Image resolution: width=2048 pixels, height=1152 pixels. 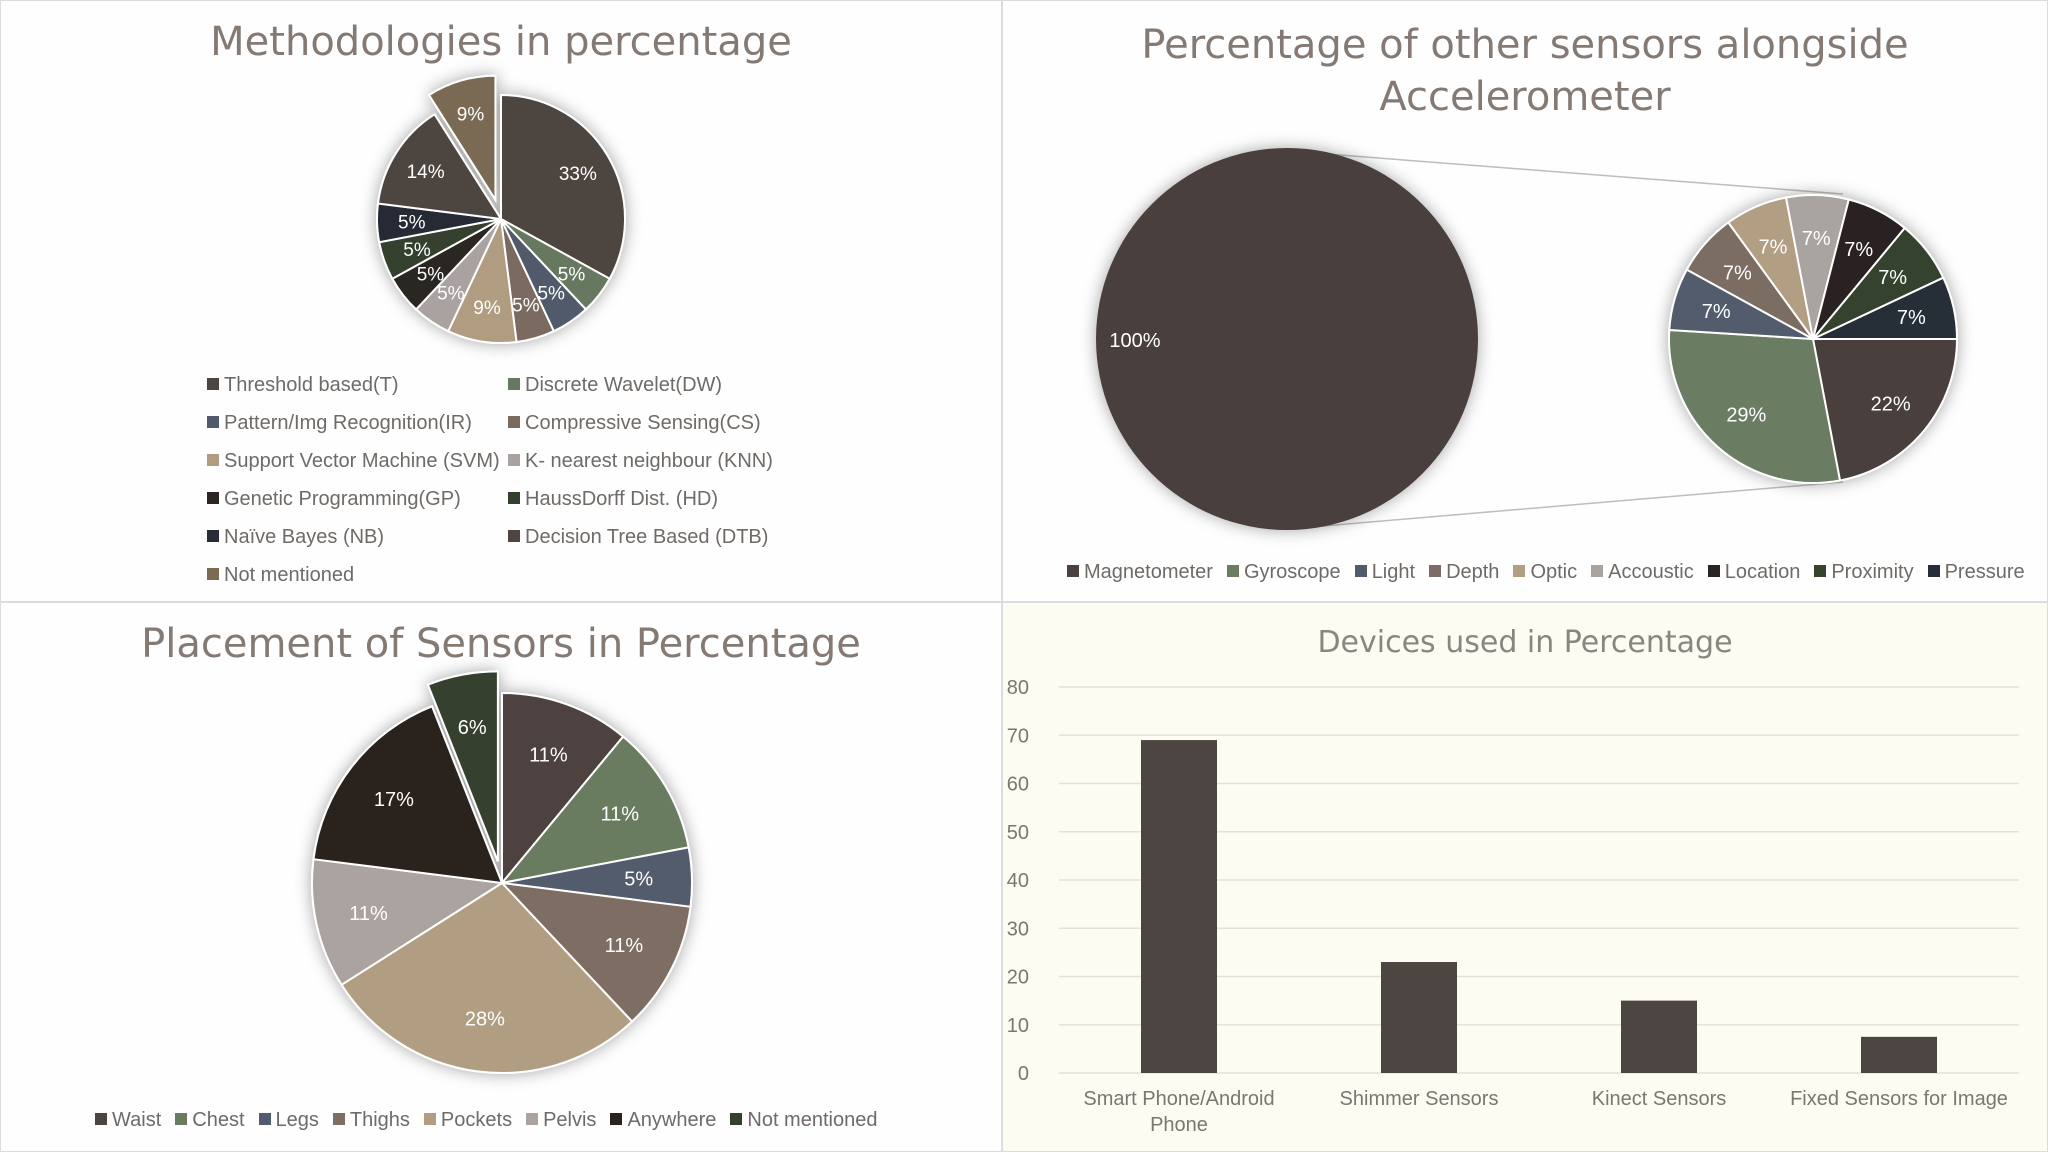 I want to click on sensors-legend-item: Gyroscope, so click(x=1283, y=572).